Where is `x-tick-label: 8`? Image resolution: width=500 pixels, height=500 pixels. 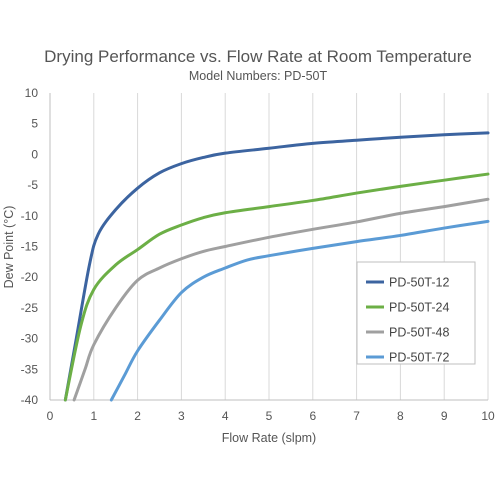 x-tick-label: 8 is located at coordinates (400, 416).